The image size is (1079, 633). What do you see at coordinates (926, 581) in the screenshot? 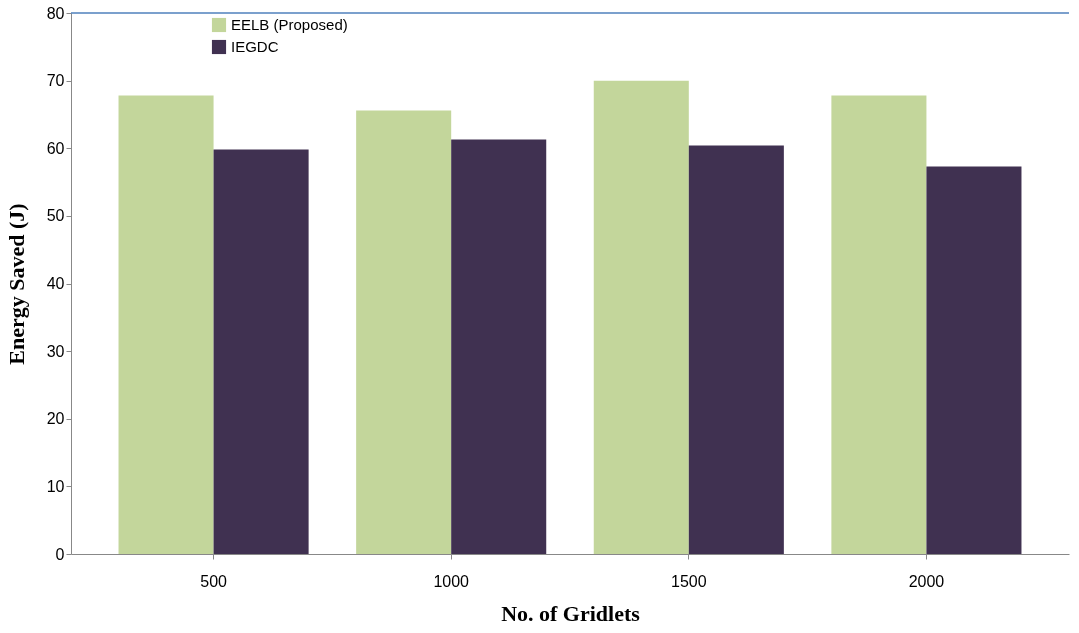
I see `x-tick-label: 2000` at bounding box center [926, 581].